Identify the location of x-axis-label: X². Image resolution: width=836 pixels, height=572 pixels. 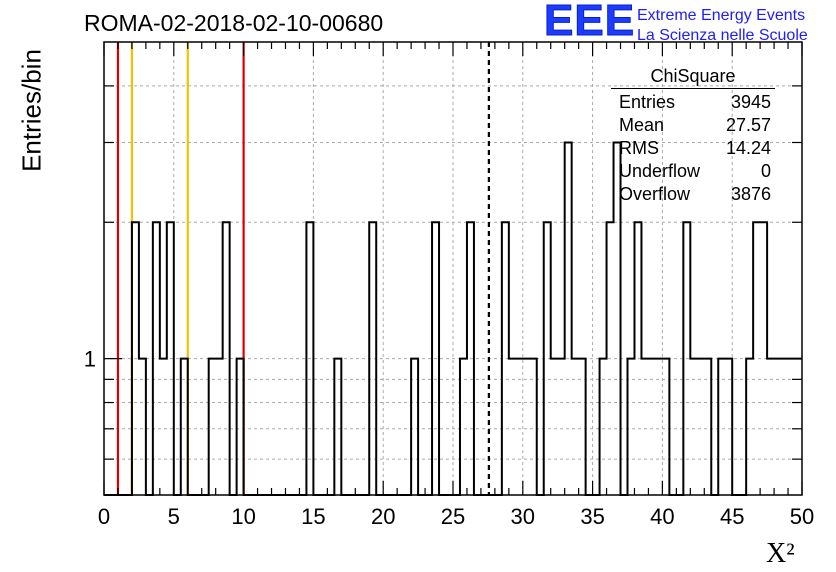
(780, 553).